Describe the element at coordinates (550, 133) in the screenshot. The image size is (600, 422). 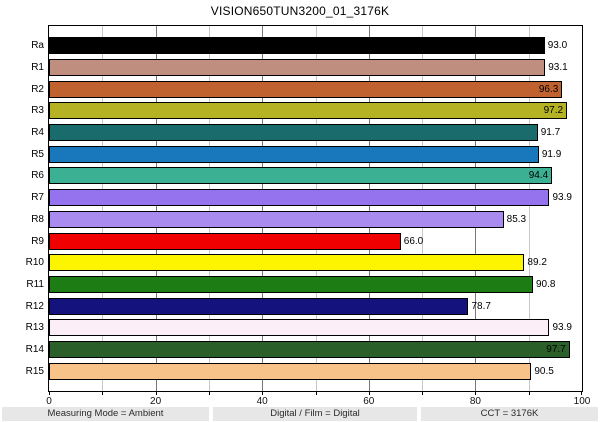
I see `value-label-r4: 91.7` at that location.